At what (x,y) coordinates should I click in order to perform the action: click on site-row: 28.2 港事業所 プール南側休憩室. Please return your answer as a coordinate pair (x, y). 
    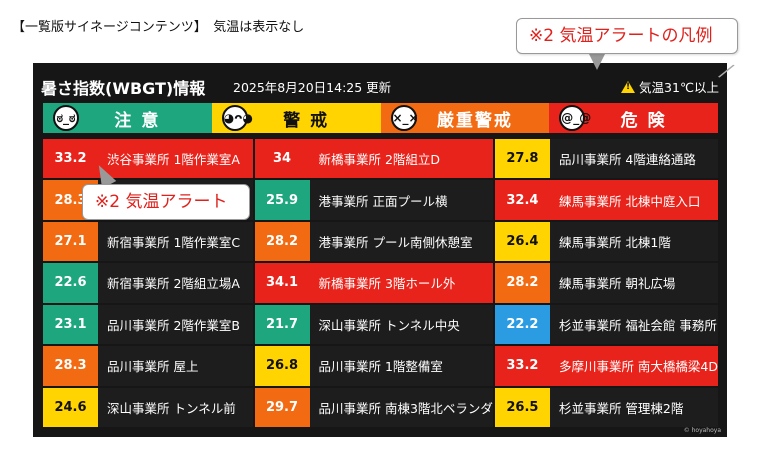
    Looking at the image, I should click on (373, 241).